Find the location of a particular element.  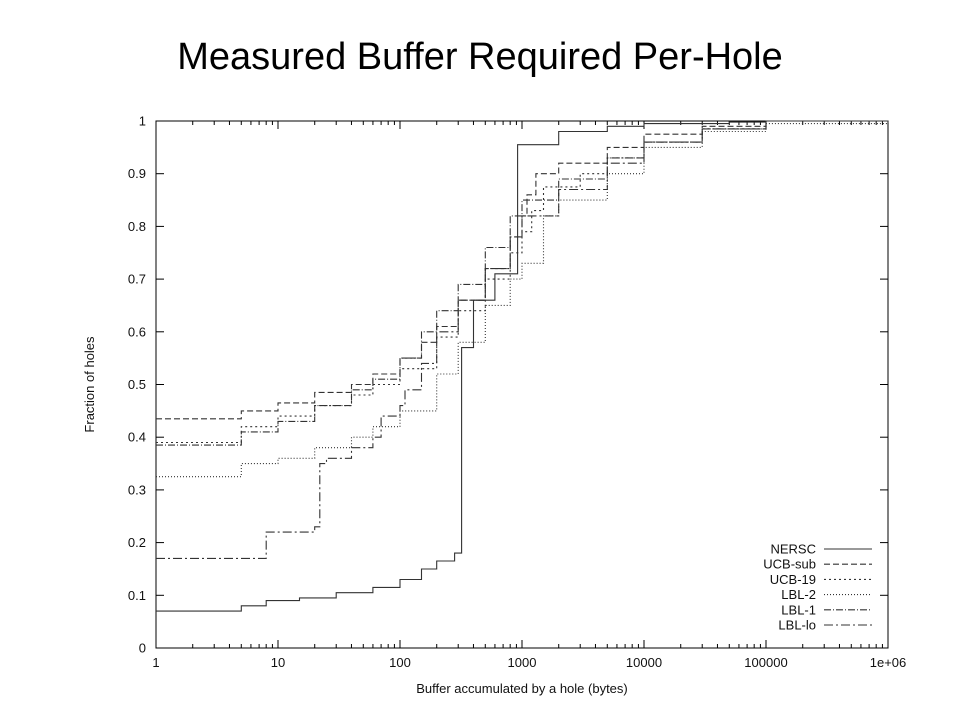

x-tick-label: 10 is located at coordinates (278, 662).